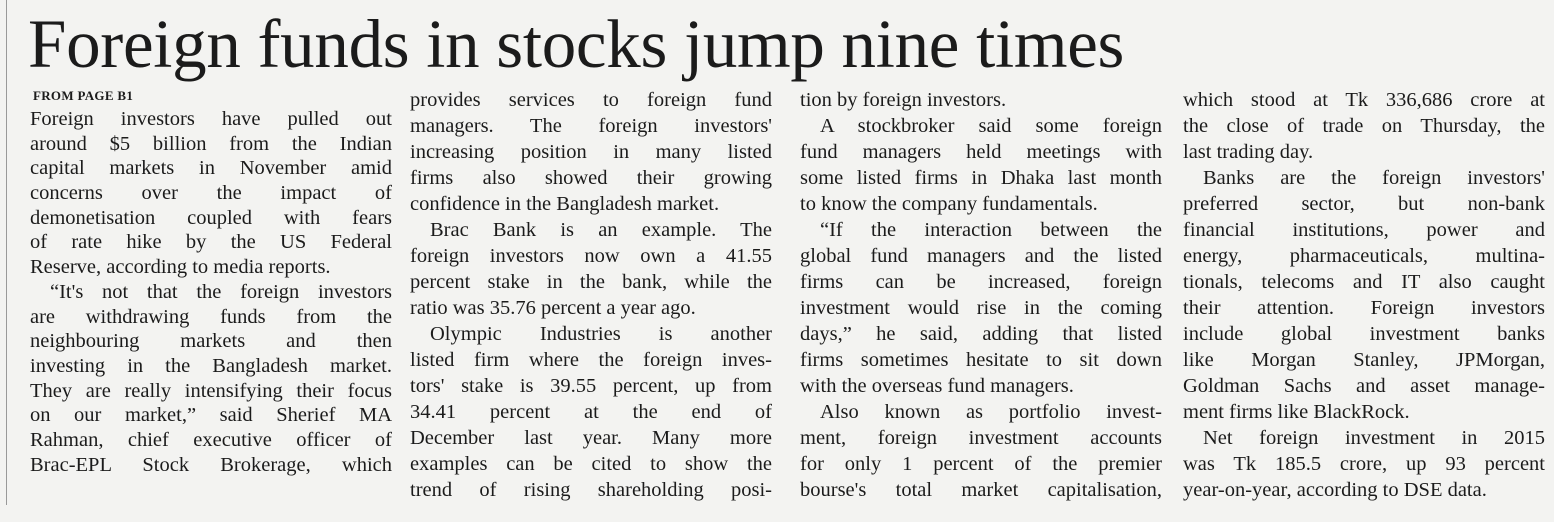  I want to click on text-line: Also known as portfolio invest-, so click(991, 412).